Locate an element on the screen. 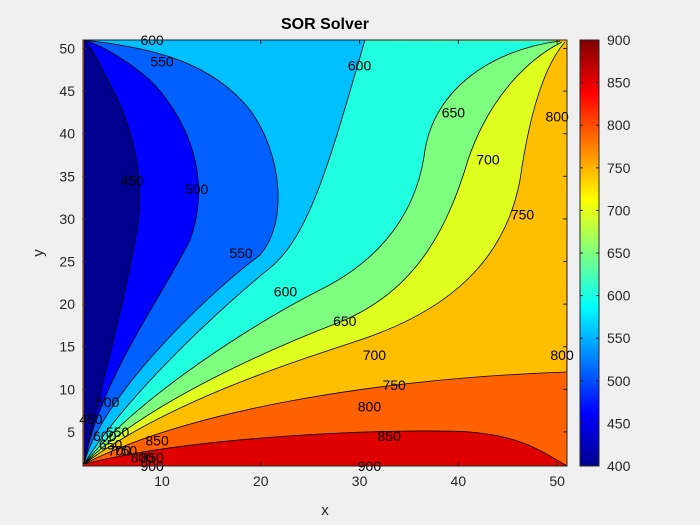  chart-title: SOR Solver is located at coordinates (325, 24).